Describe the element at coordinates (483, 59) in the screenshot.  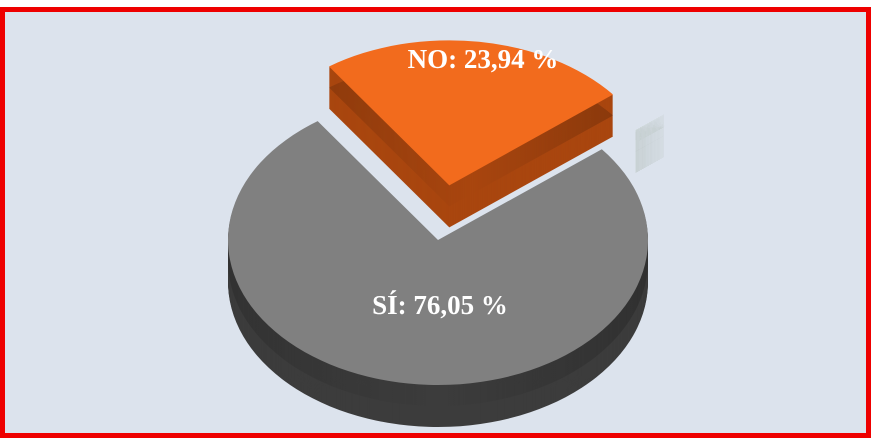
I see `data-label: NO: 23,94 %` at that location.